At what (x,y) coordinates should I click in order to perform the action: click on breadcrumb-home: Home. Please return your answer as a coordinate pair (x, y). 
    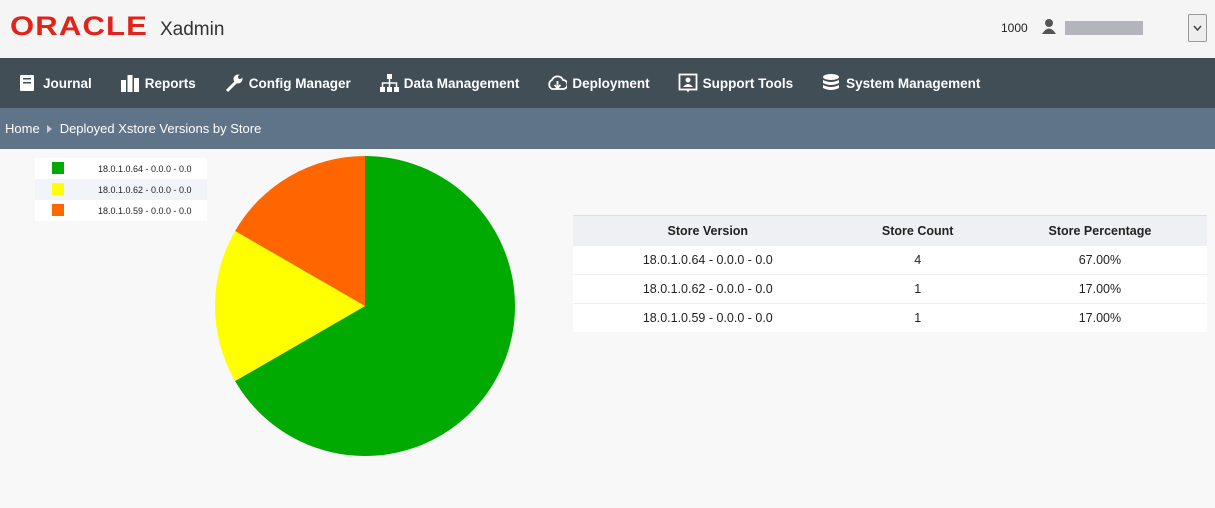
    Looking at the image, I should click on (22, 128).